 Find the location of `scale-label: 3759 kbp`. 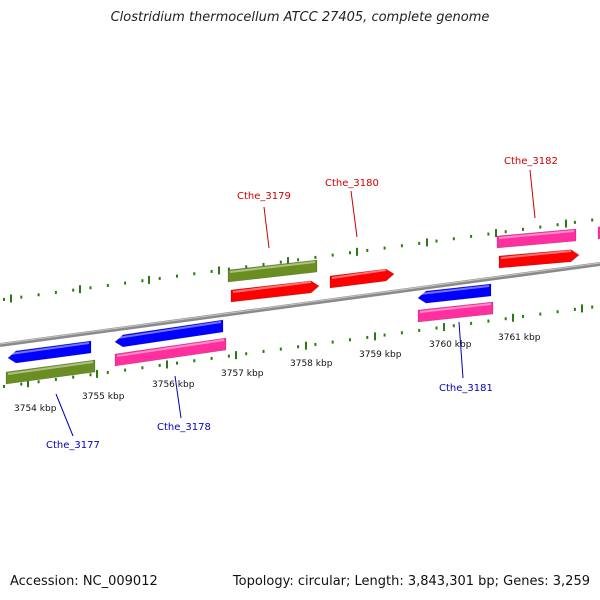

scale-label: 3759 kbp is located at coordinates (380, 355).